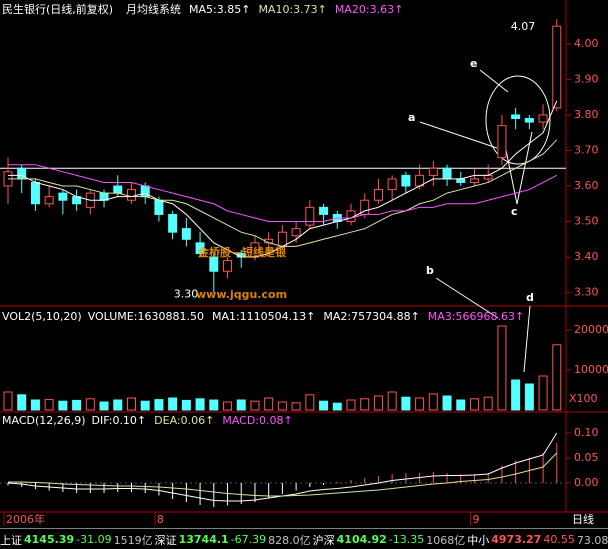  I want to click on y-tick-label: 3.80, so click(586, 114).